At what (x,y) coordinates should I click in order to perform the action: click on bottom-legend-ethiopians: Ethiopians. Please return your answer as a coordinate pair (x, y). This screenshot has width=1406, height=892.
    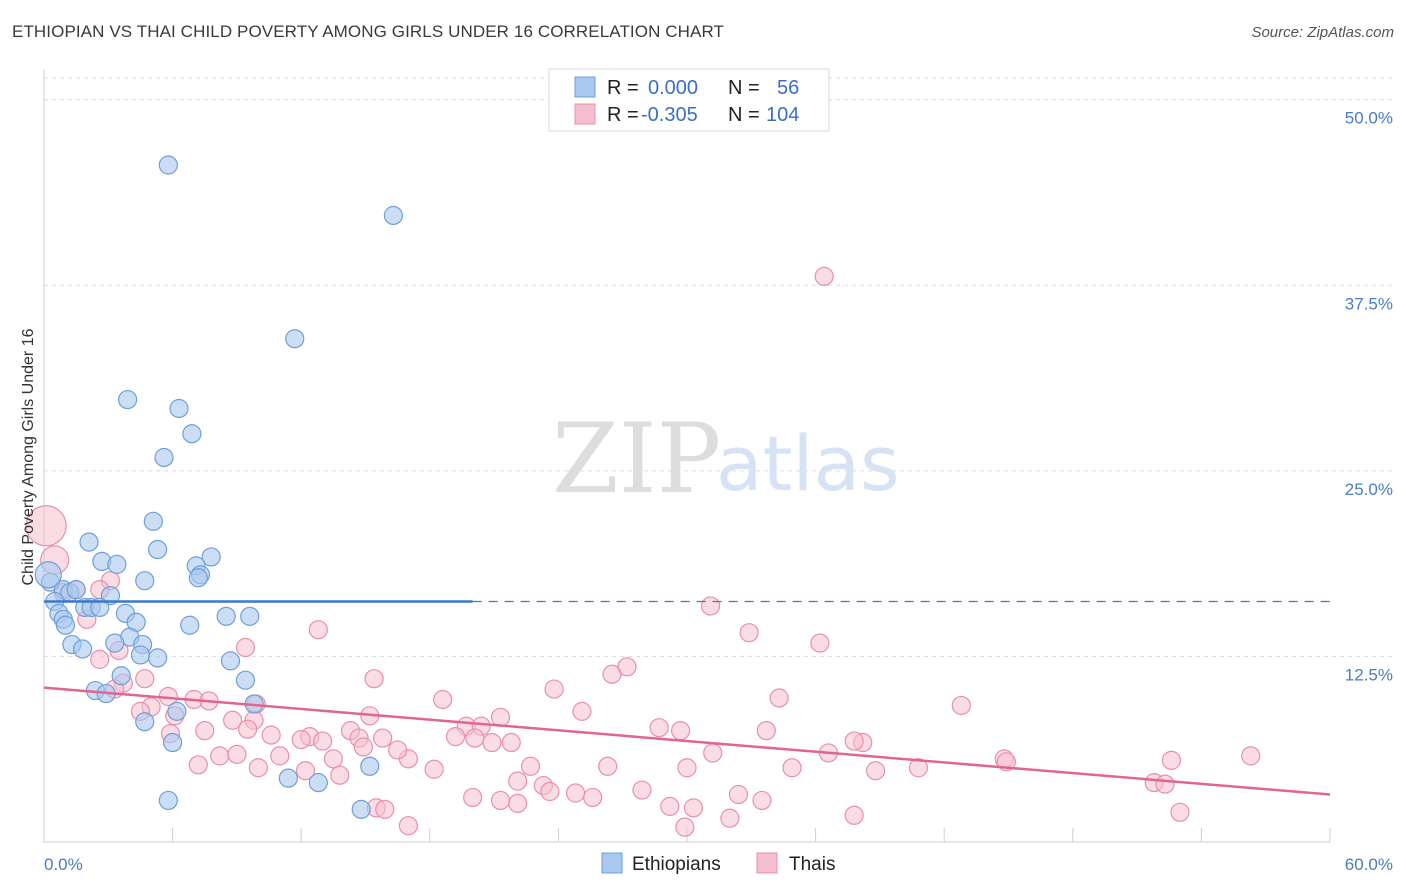
    Looking at the image, I should click on (676, 864).